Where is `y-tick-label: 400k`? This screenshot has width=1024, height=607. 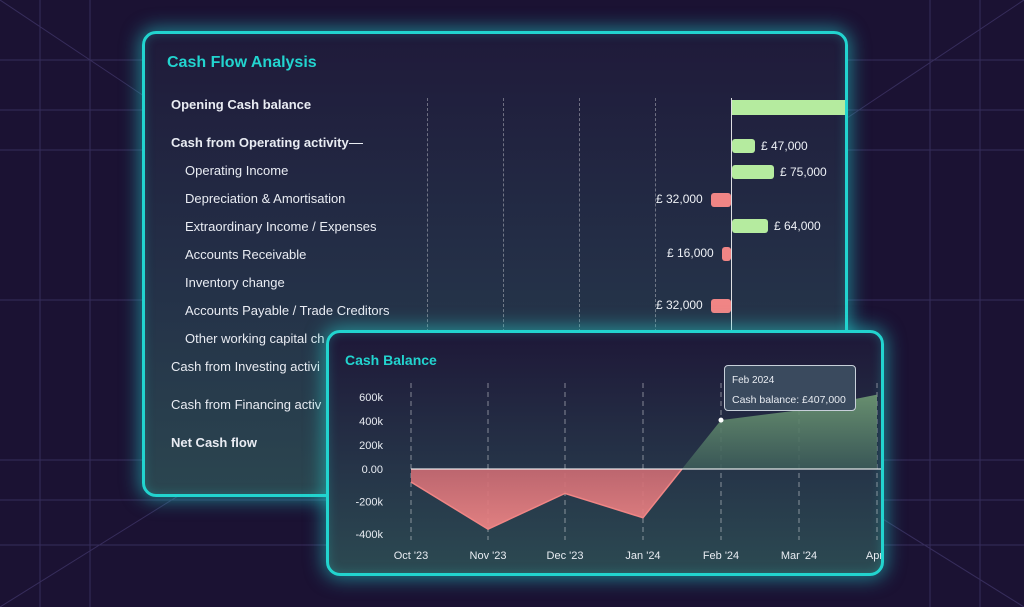
y-tick-label: 400k is located at coordinates (371, 422).